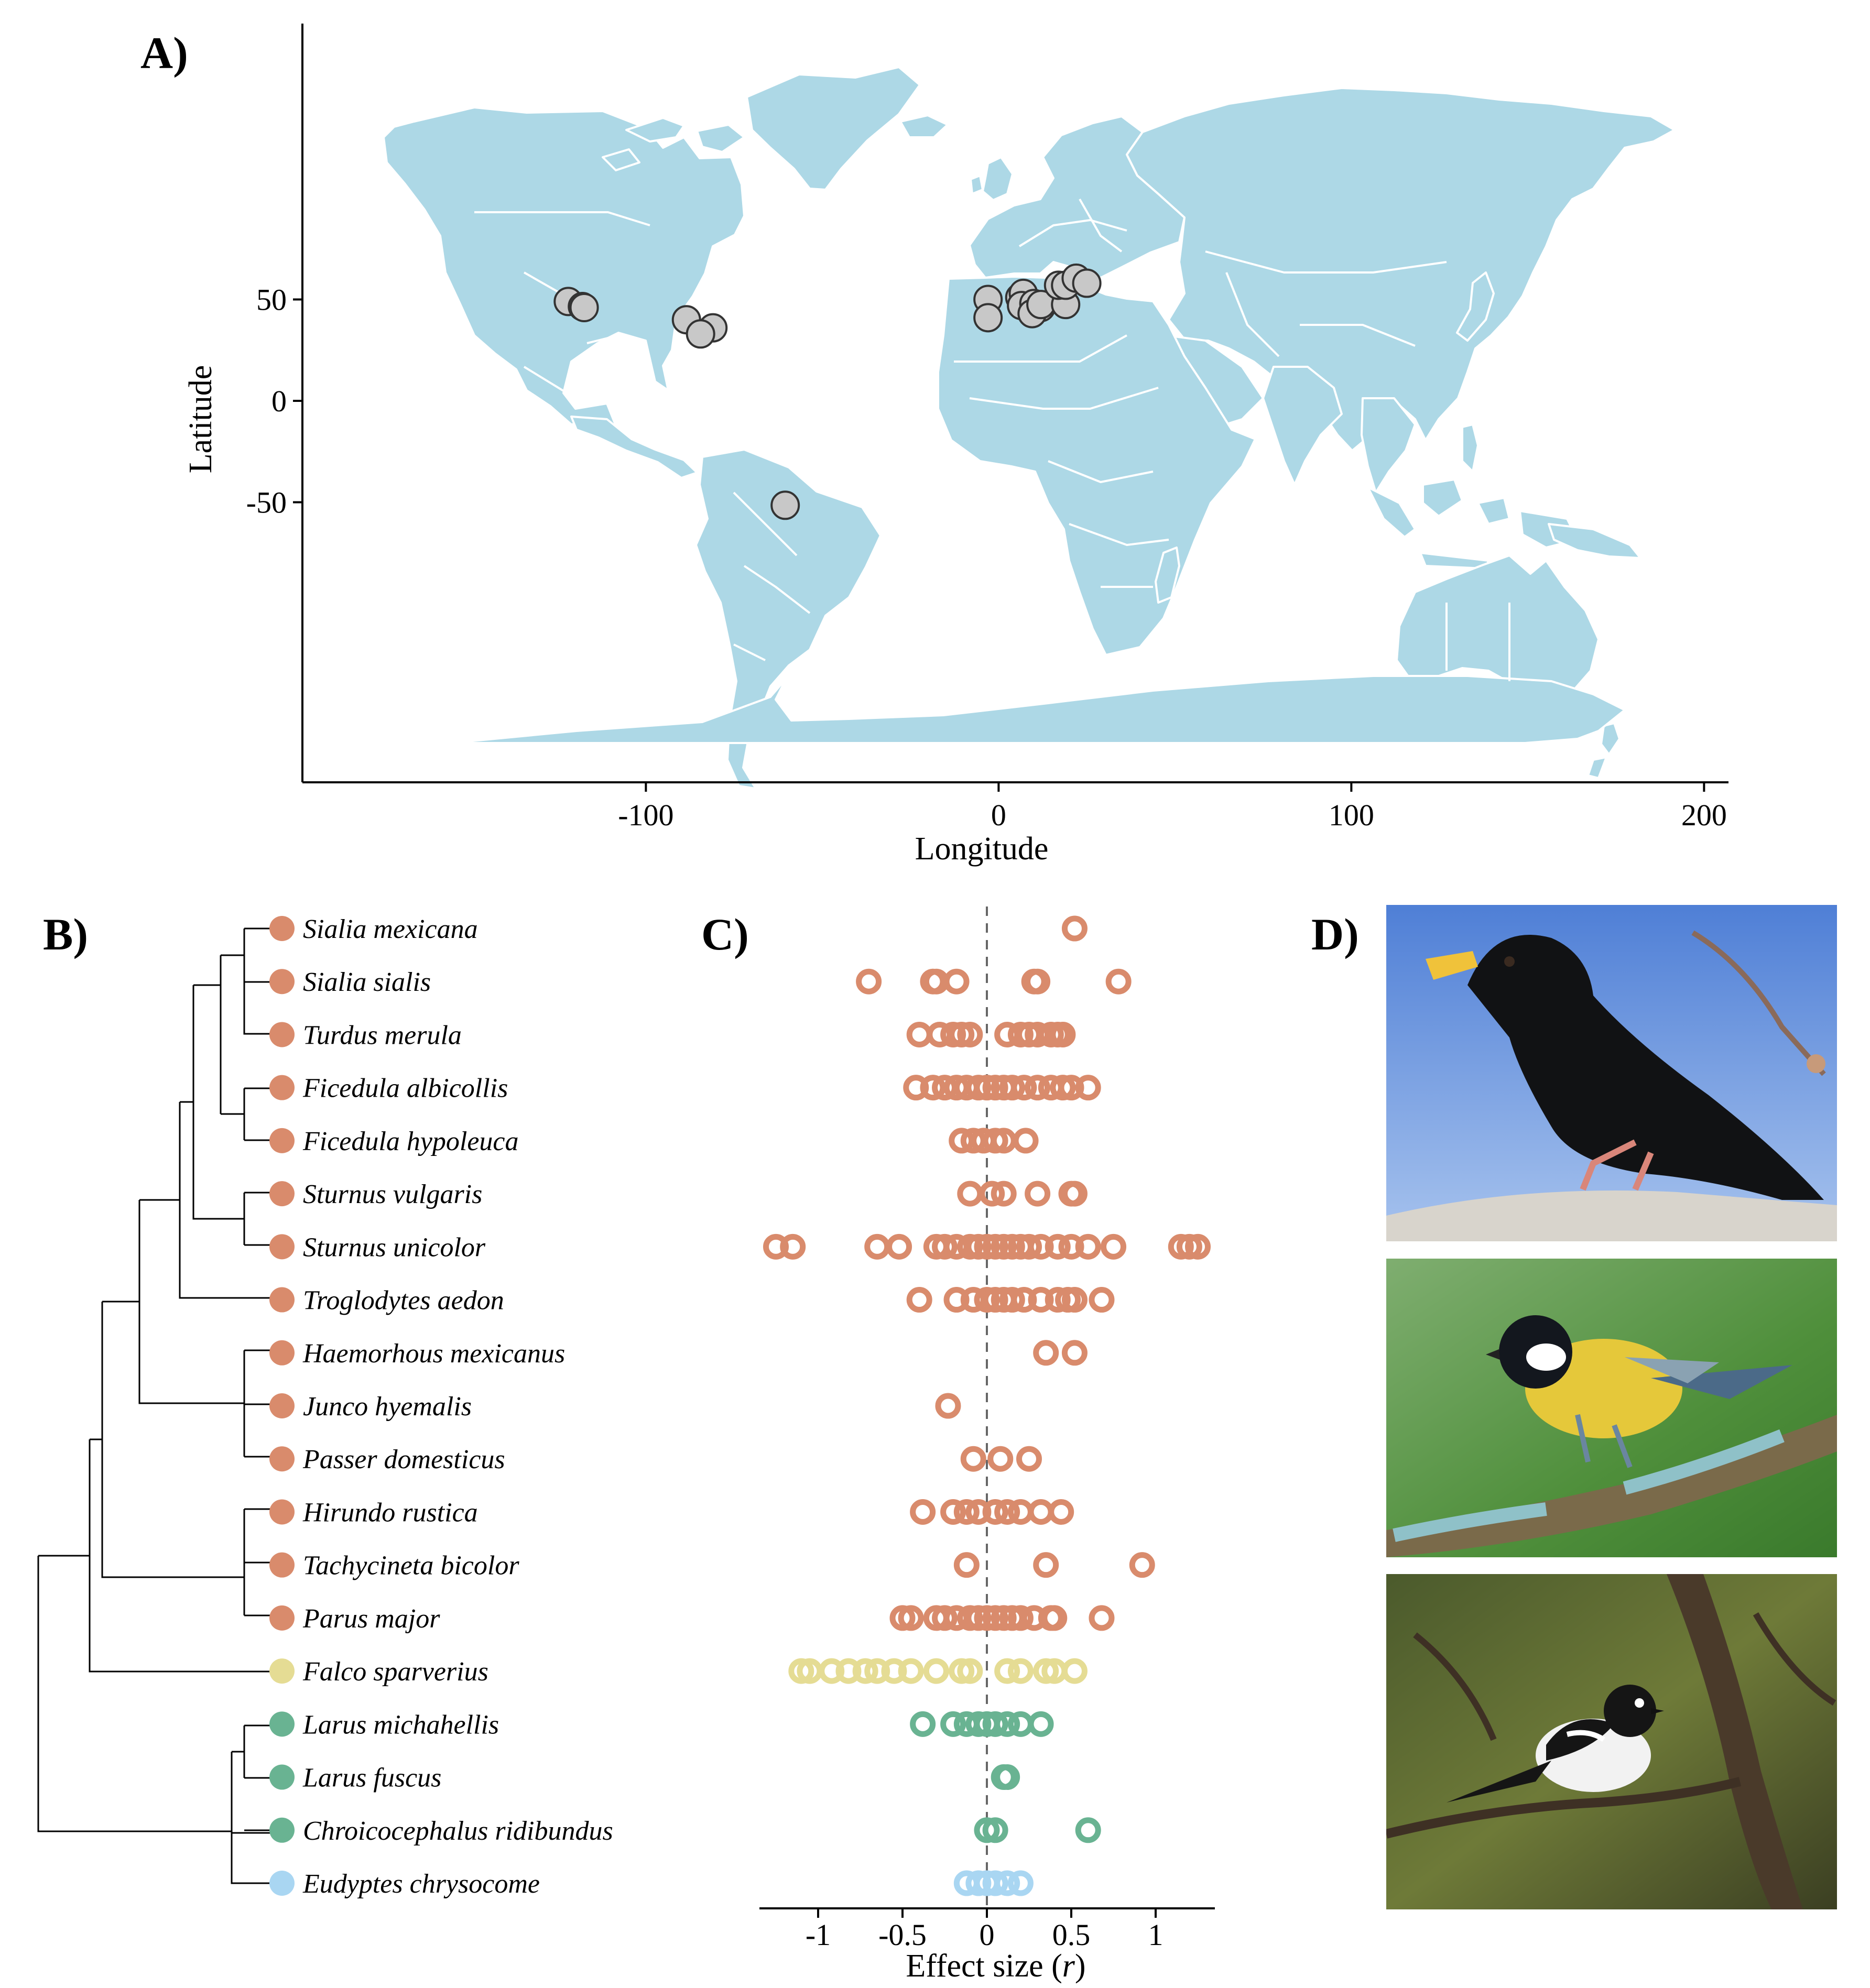  I want to click on phylogenetic-tree, so click(159, 1405).